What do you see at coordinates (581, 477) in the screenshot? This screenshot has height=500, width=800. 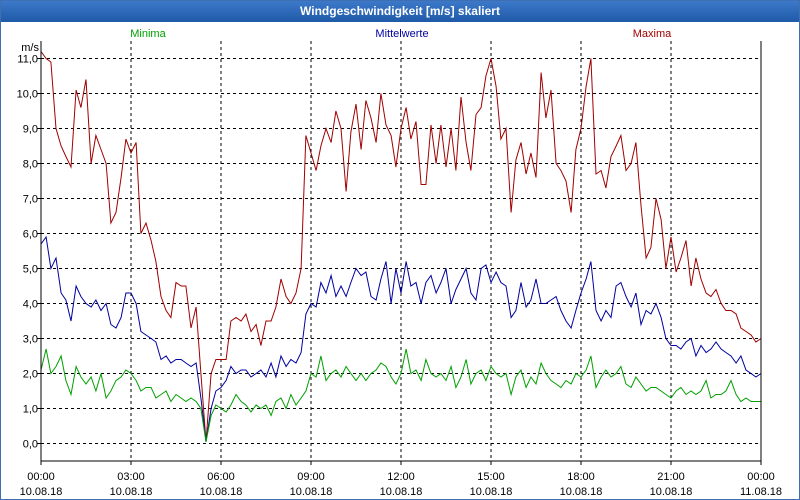 I see `x-tick-time: 18:00` at bounding box center [581, 477].